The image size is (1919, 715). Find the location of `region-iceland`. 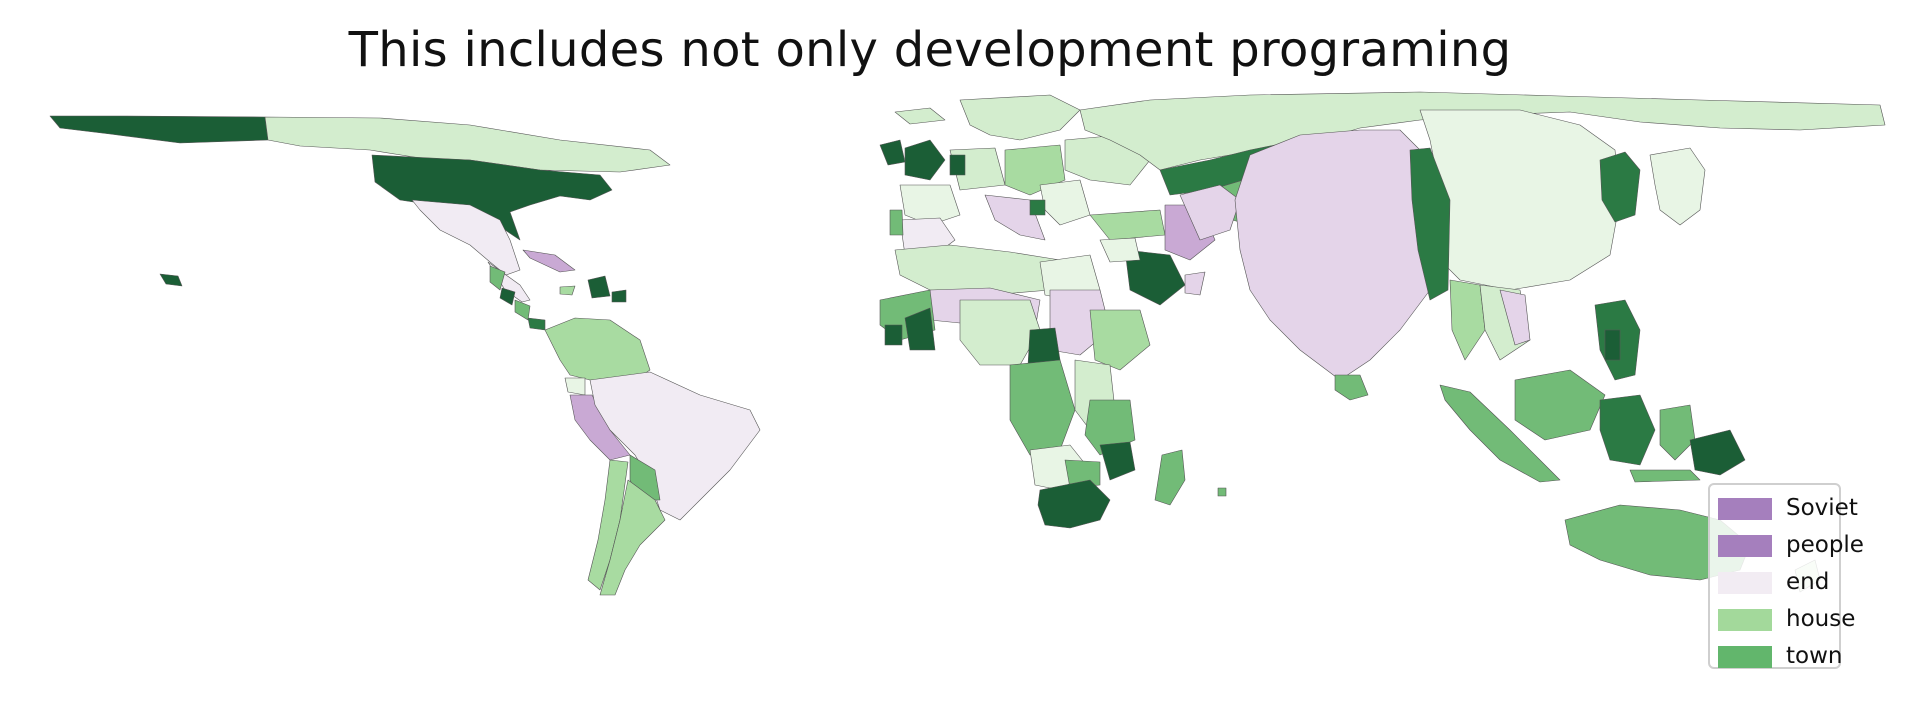

region-iceland is located at coordinates (920, 116).